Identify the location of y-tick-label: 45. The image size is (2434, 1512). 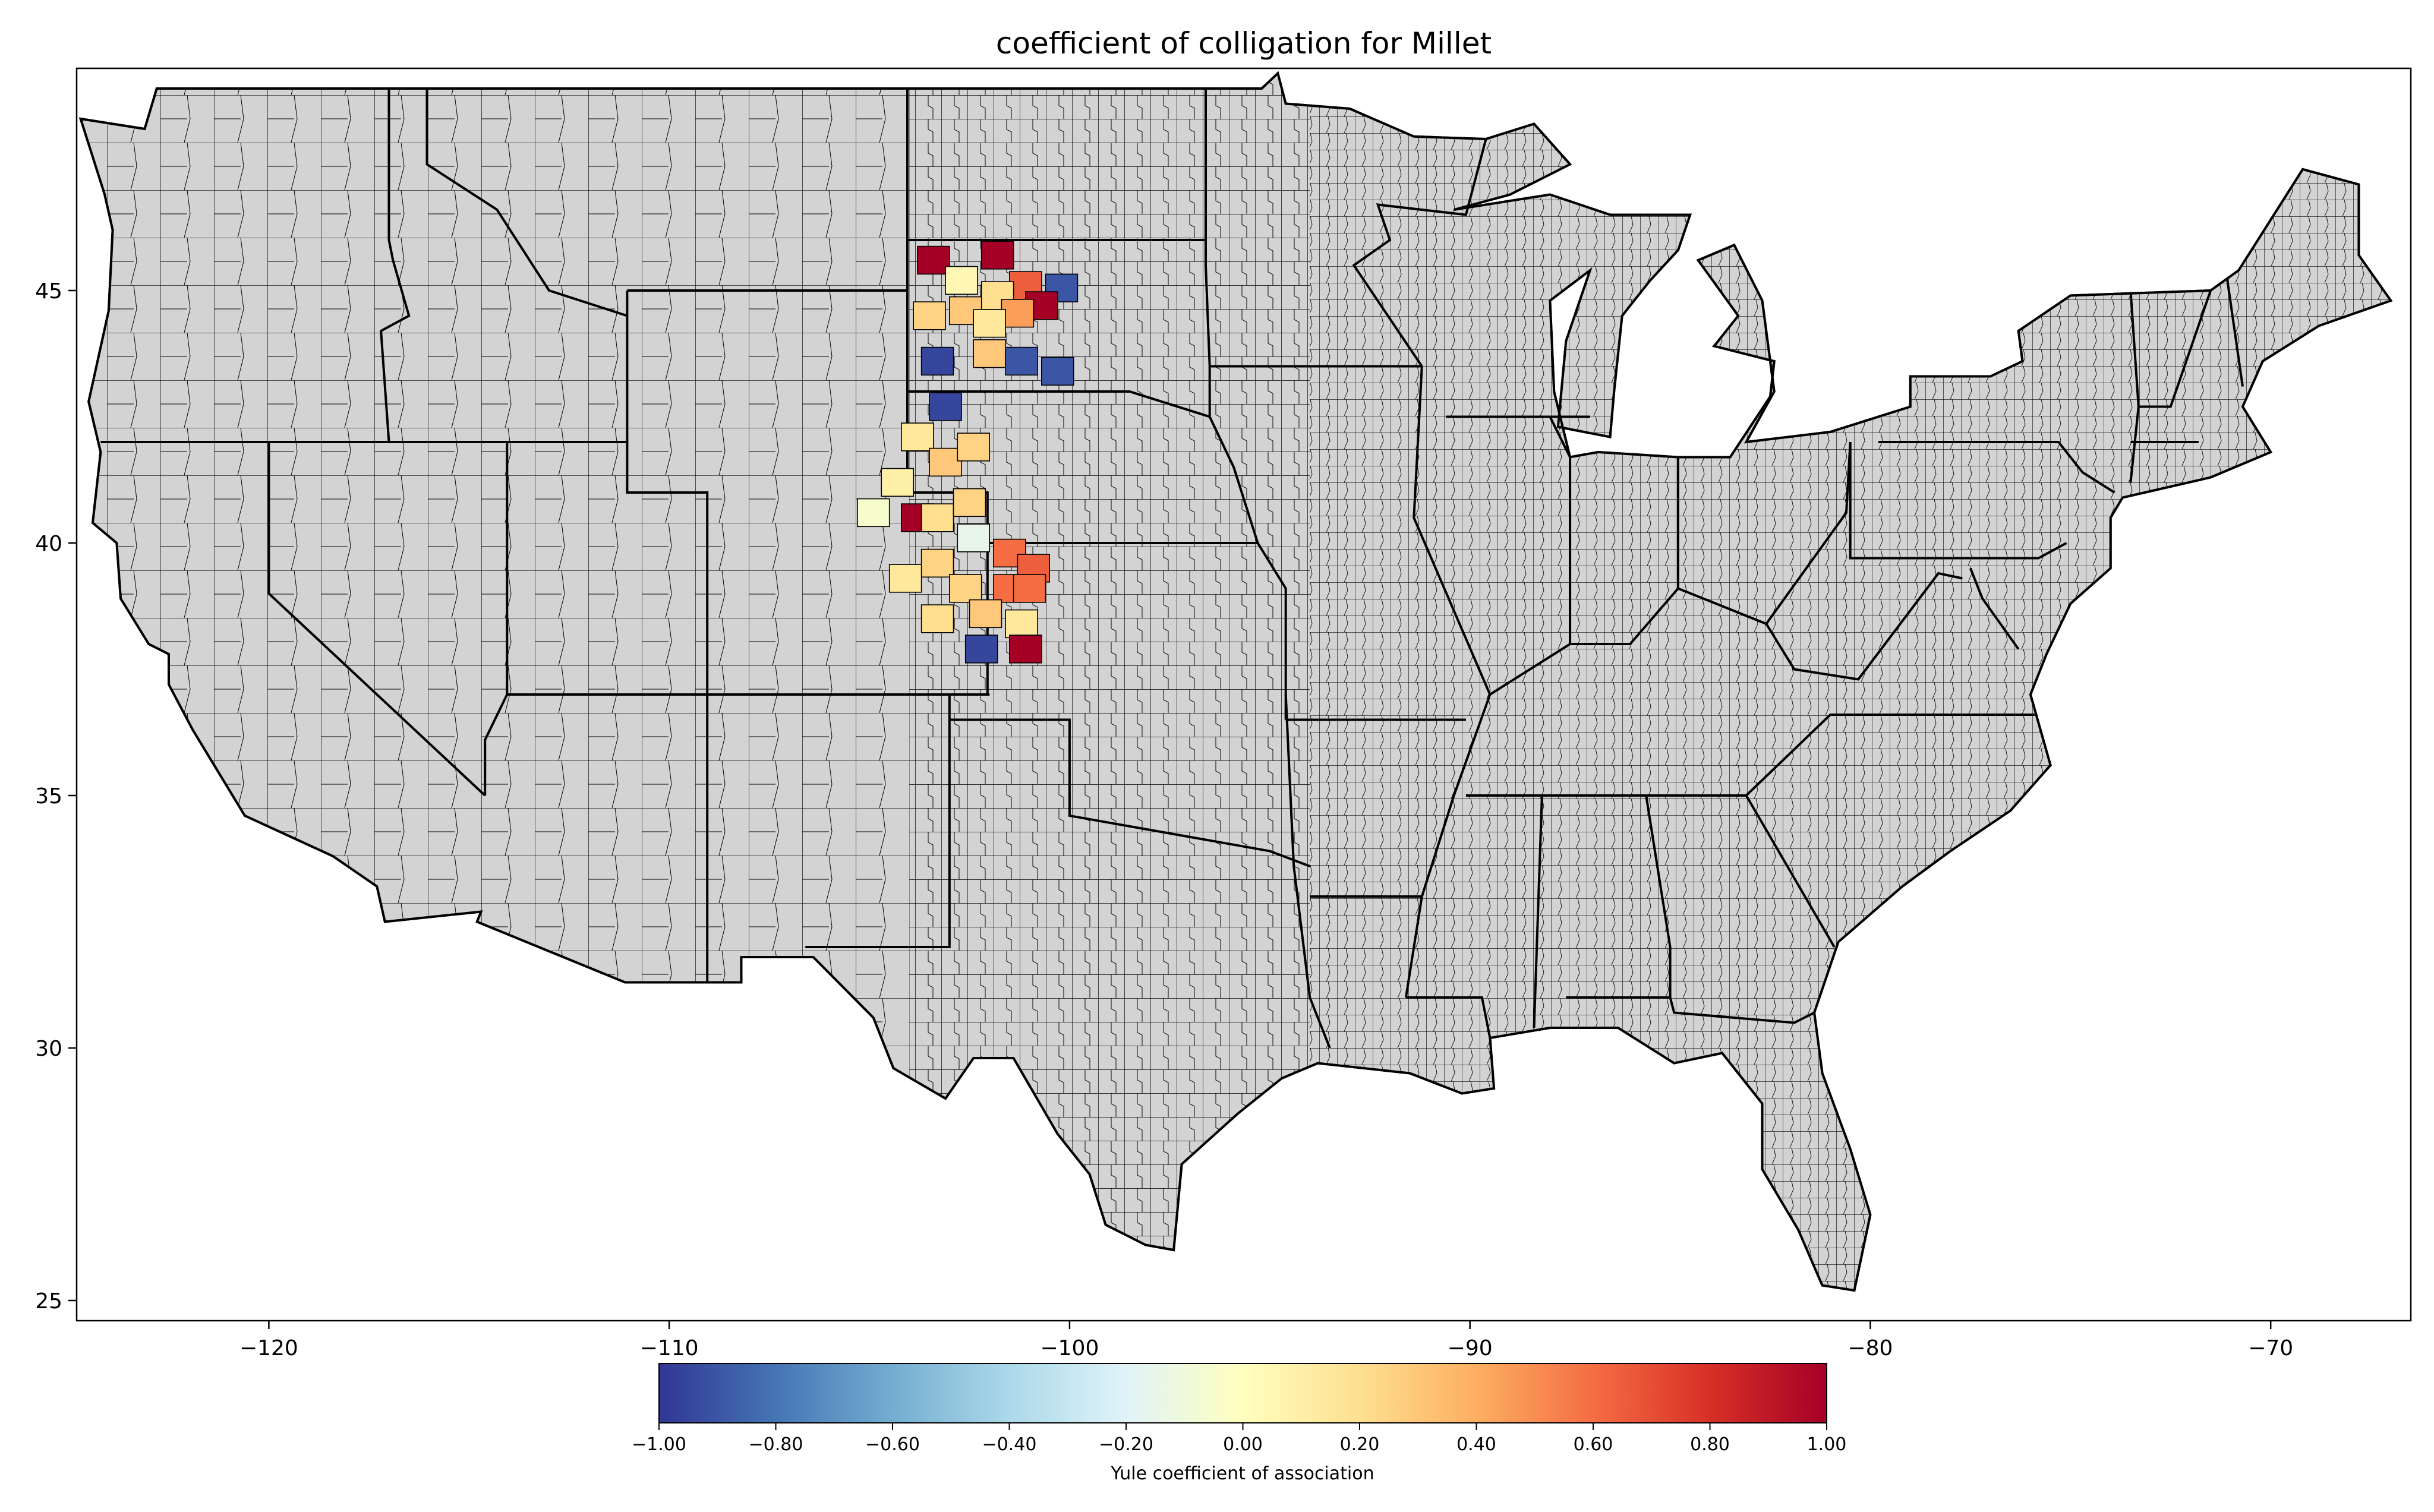
(48, 291).